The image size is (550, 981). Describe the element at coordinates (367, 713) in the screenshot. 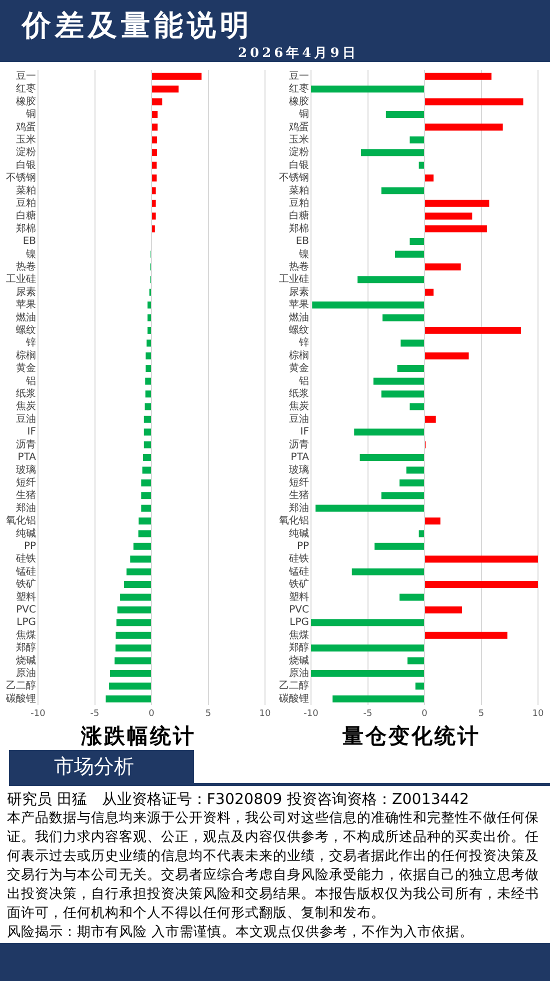

I see `x-tick-label: -5` at that location.